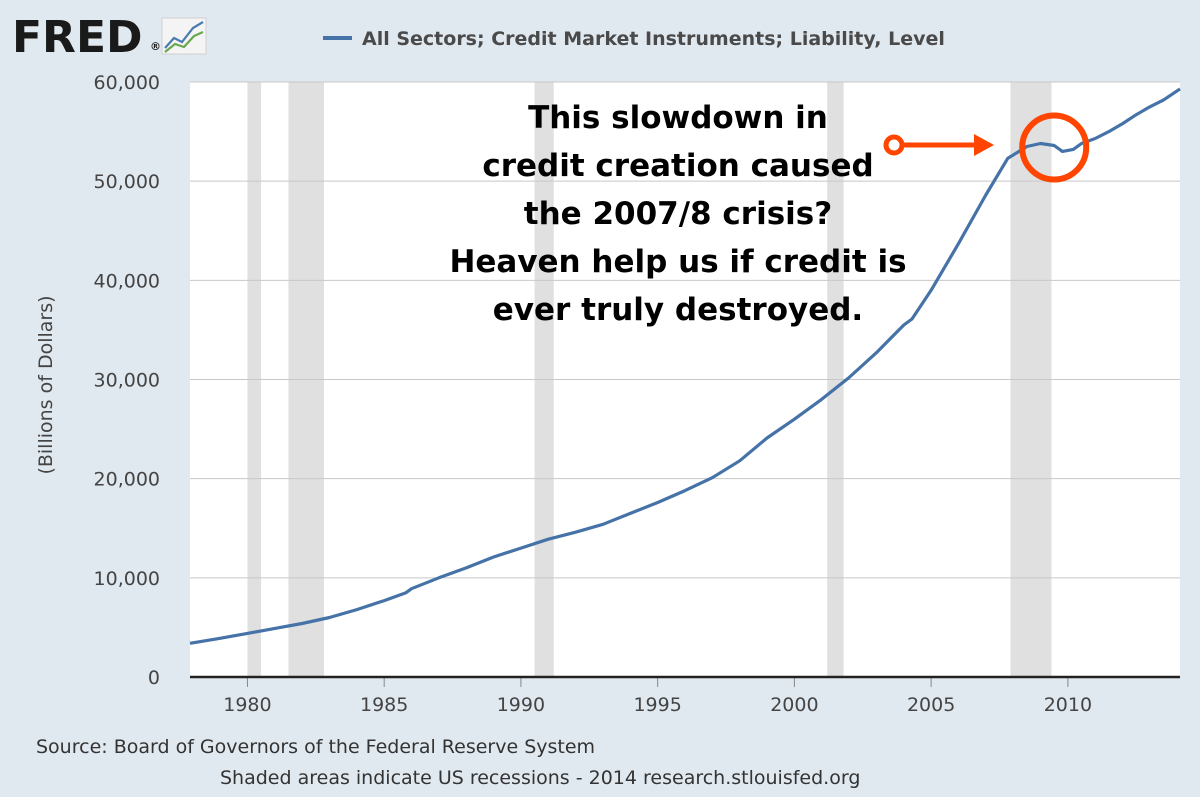 The image size is (1200, 797). I want to click on y-tick-label: 60,000, so click(127, 83).